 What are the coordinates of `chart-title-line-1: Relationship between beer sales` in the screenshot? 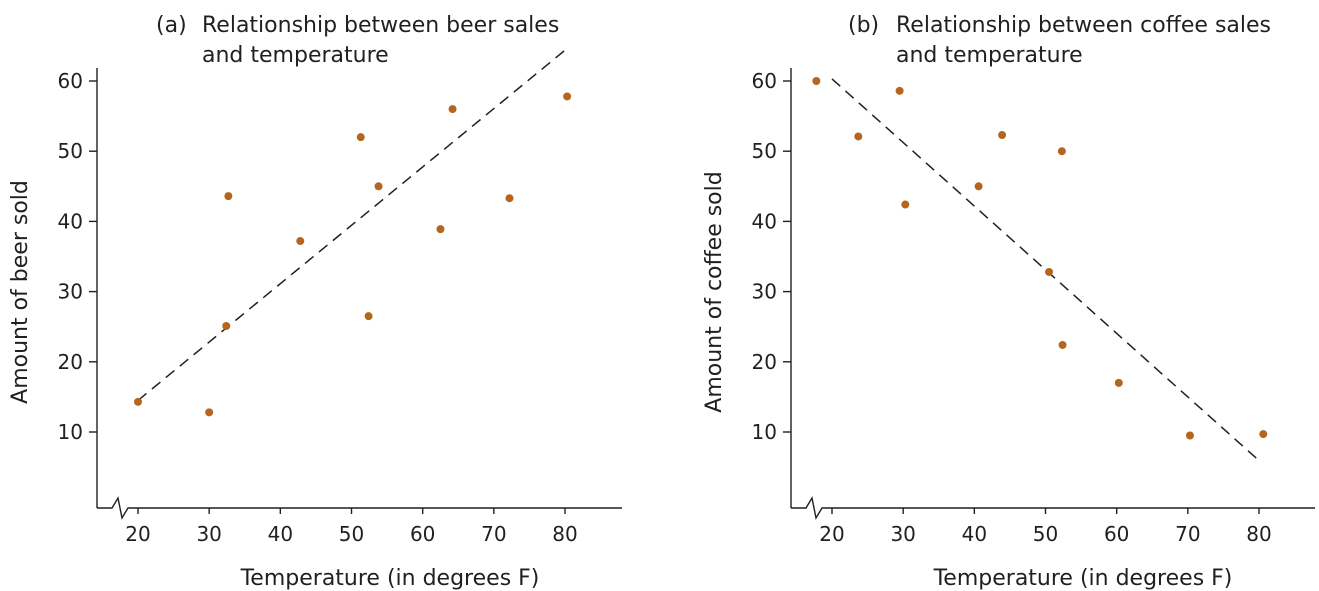 It's located at (380, 25).